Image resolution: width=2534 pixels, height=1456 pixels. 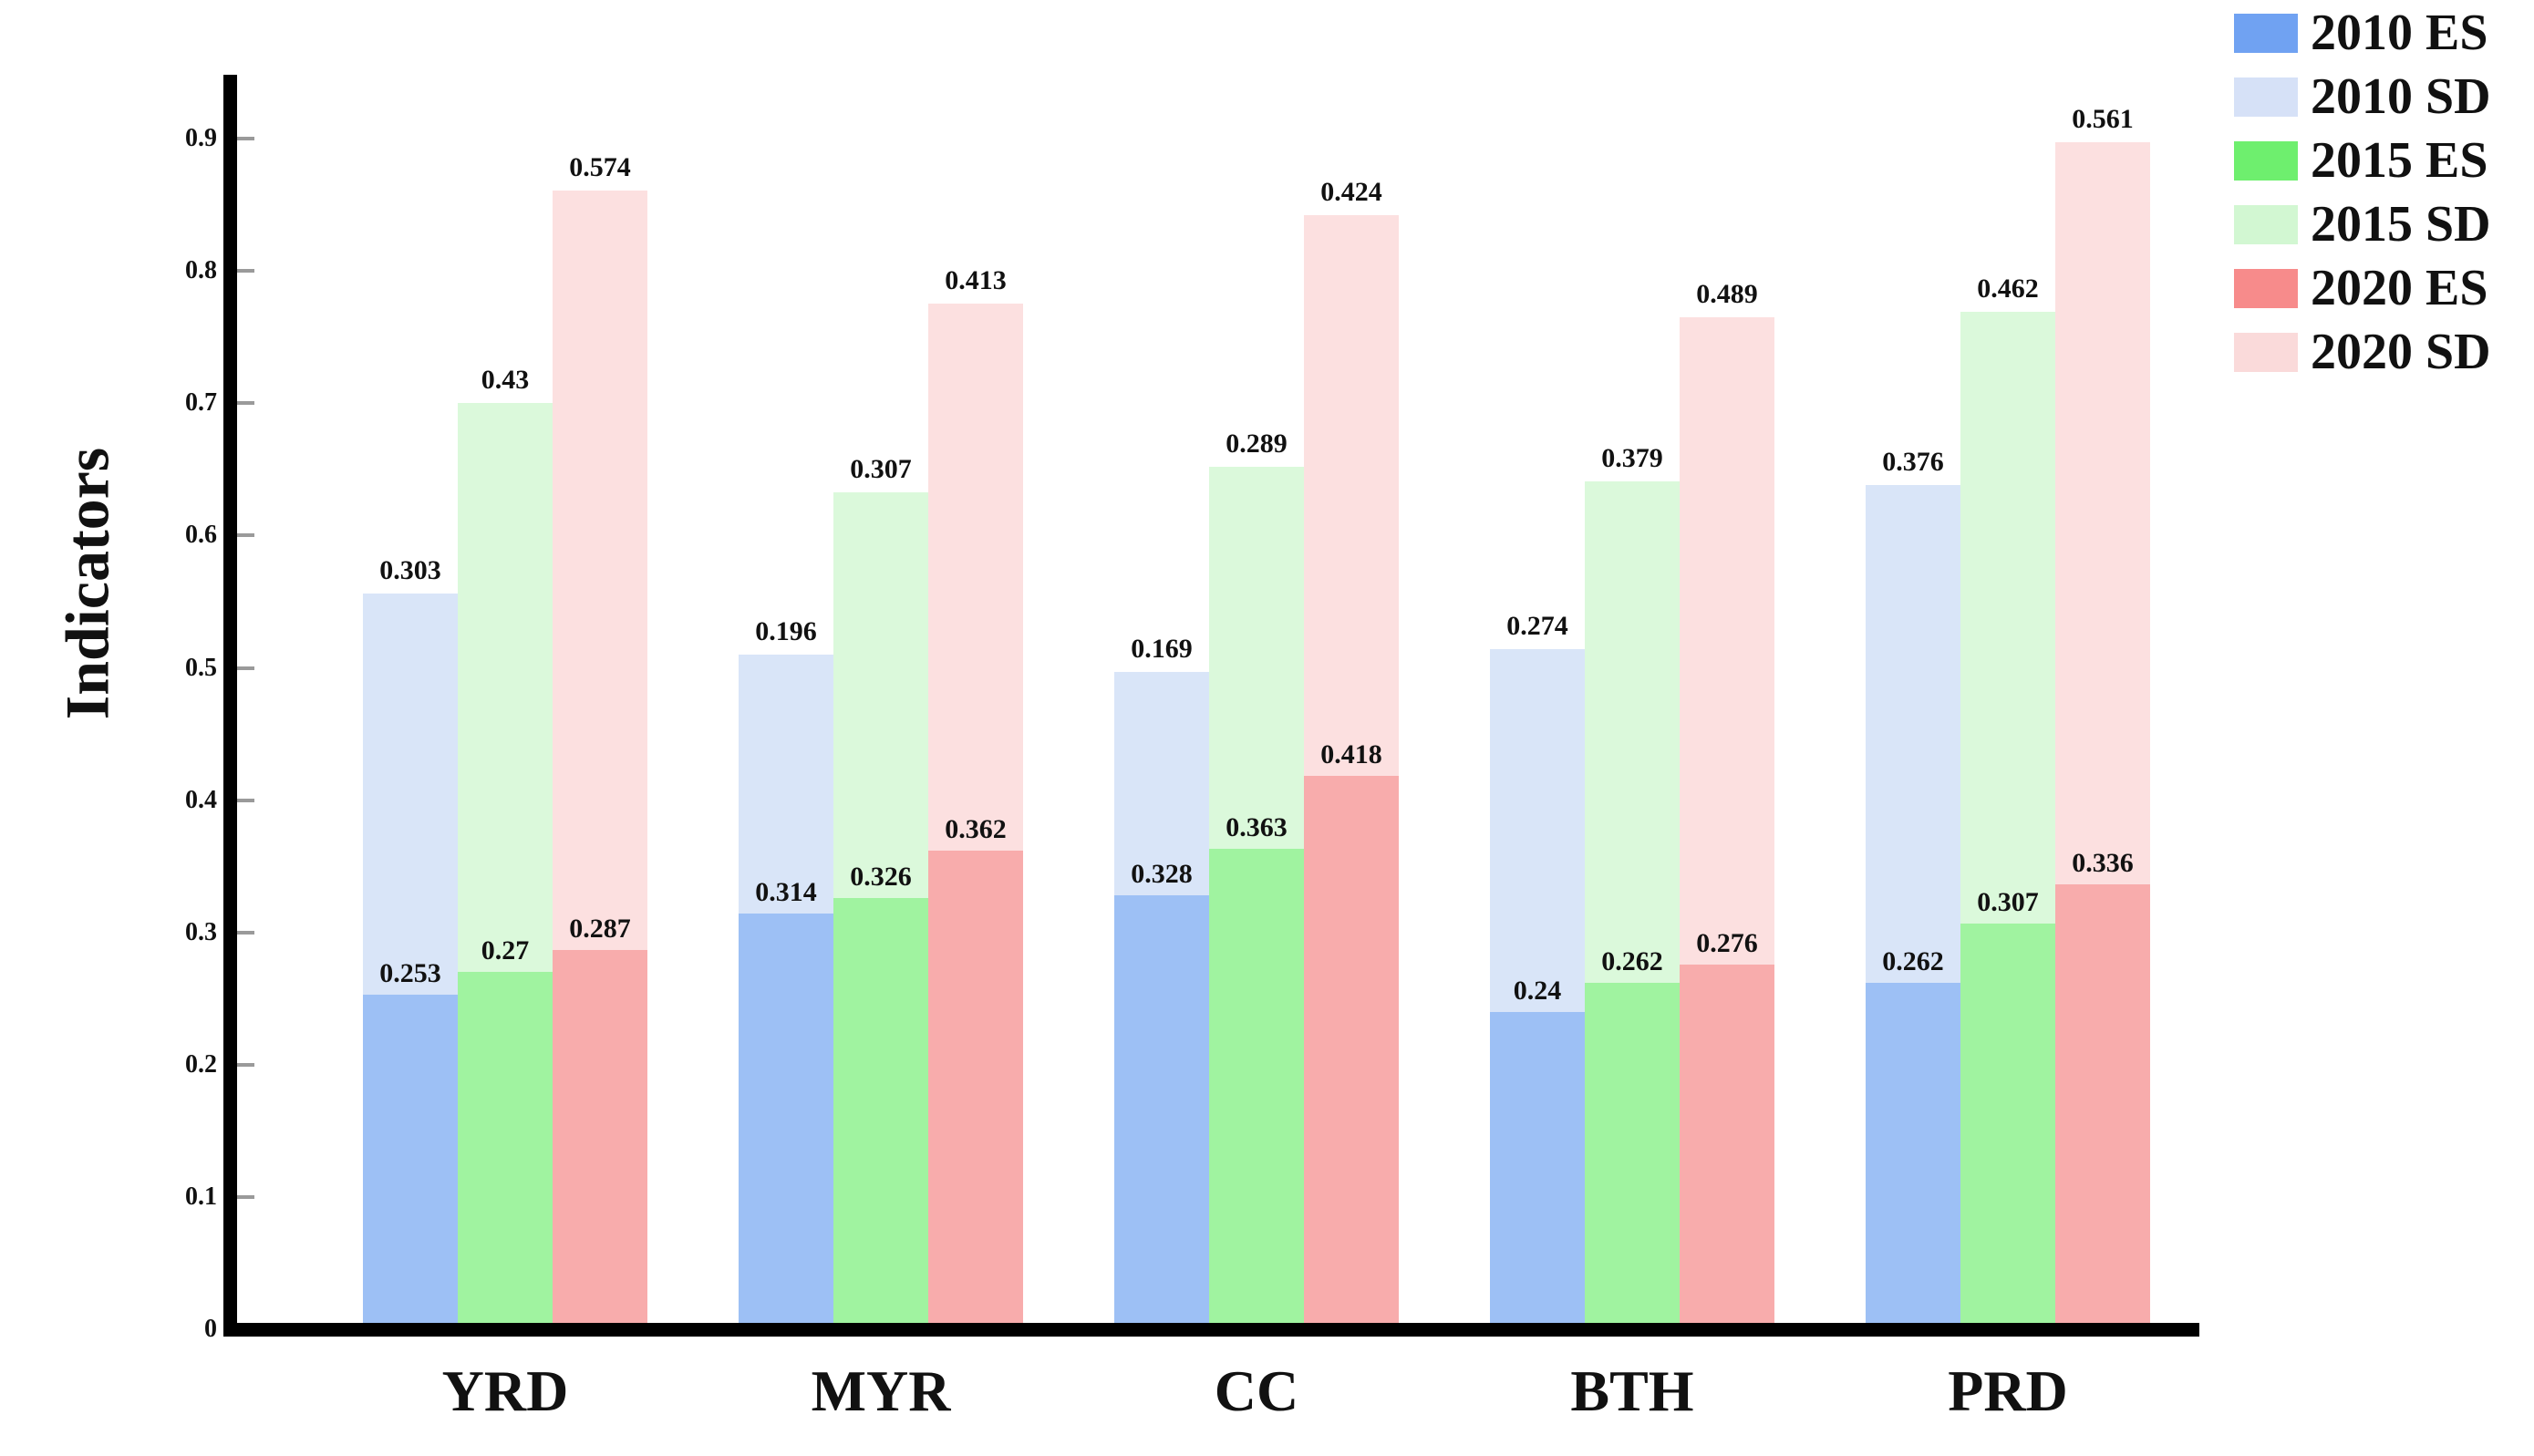 What do you see at coordinates (976, 280) in the screenshot?
I see `bar-value-label: 0.413` at bounding box center [976, 280].